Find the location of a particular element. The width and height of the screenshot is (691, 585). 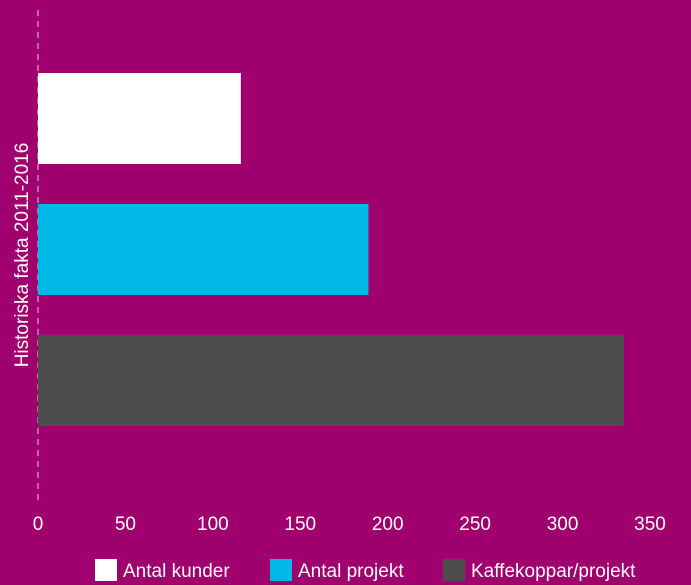

legend-label: Antal kunder is located at coordinates (176, 571).